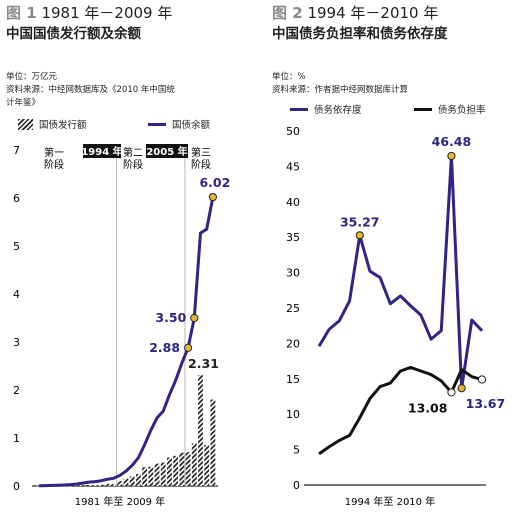  I want to click on figure-1-source-line2: 计年鉴》, so click(23, 103).